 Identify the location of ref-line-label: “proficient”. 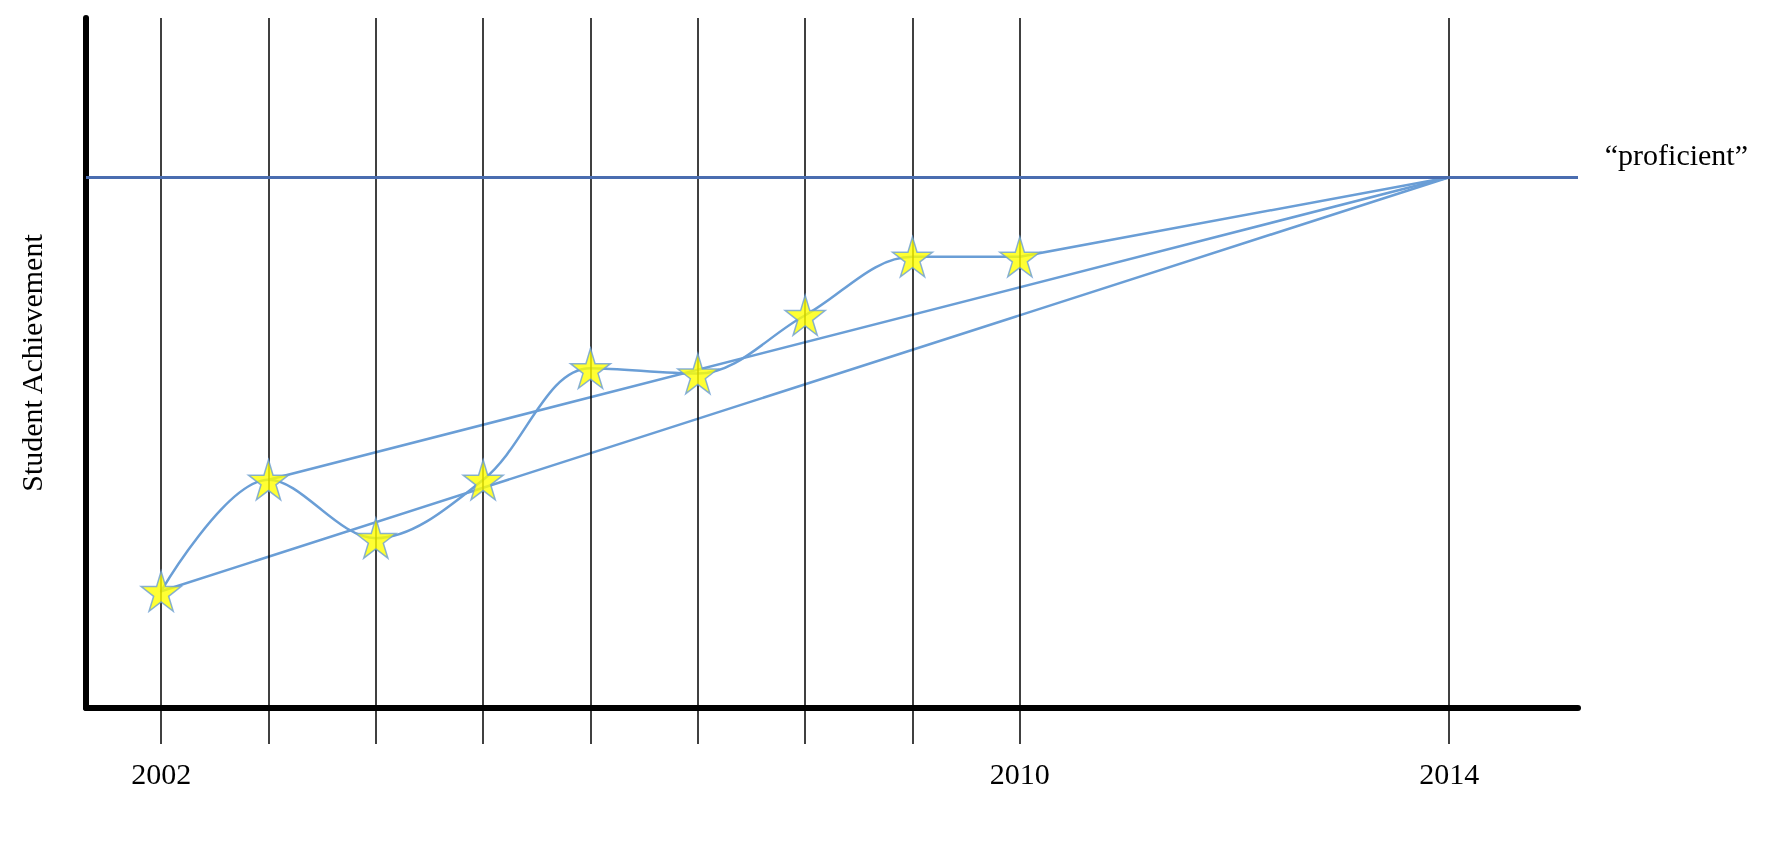
(1676, 154).